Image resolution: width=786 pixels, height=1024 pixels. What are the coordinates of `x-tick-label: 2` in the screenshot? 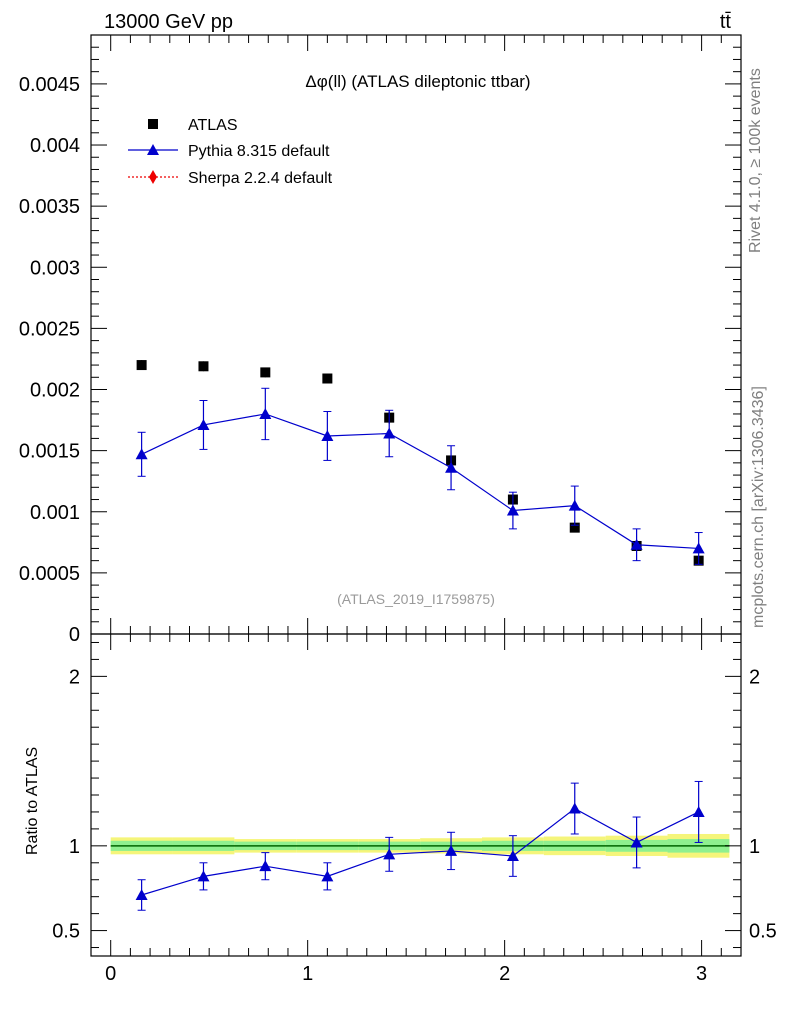 It's located at (504, 974).